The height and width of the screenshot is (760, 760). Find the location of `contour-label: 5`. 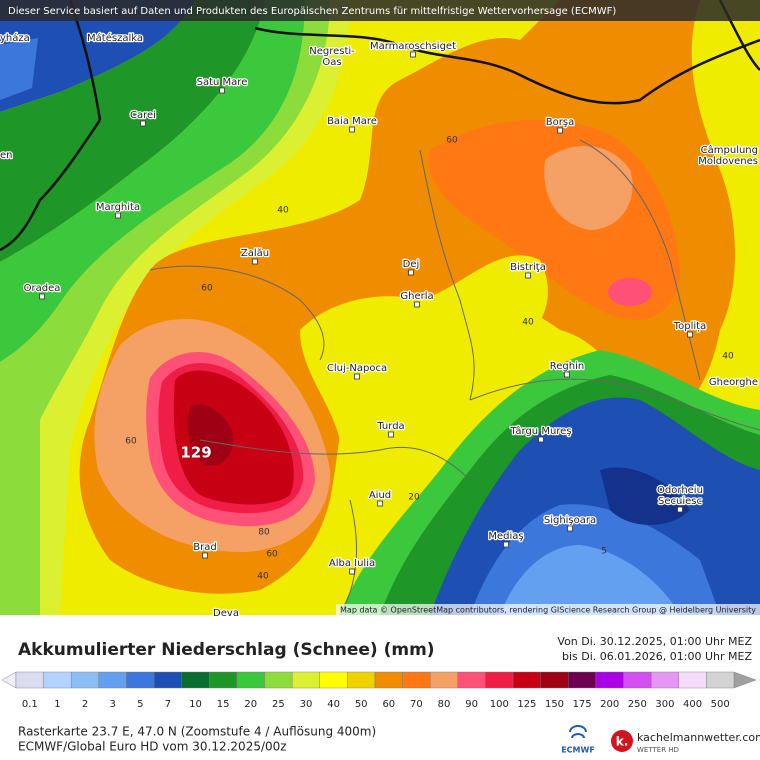

contour-label: 5 is located at coordinates (604, 552).